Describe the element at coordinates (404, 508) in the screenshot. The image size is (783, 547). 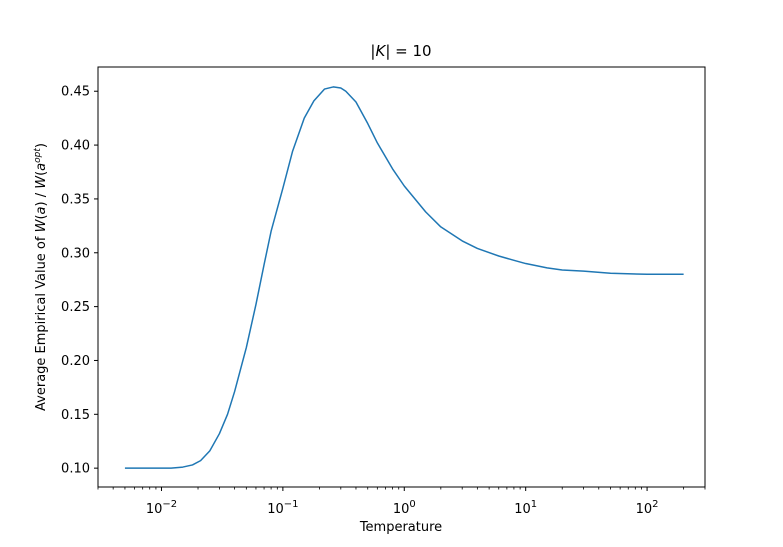
I see `x-tick-label: 10⁰` at that location.